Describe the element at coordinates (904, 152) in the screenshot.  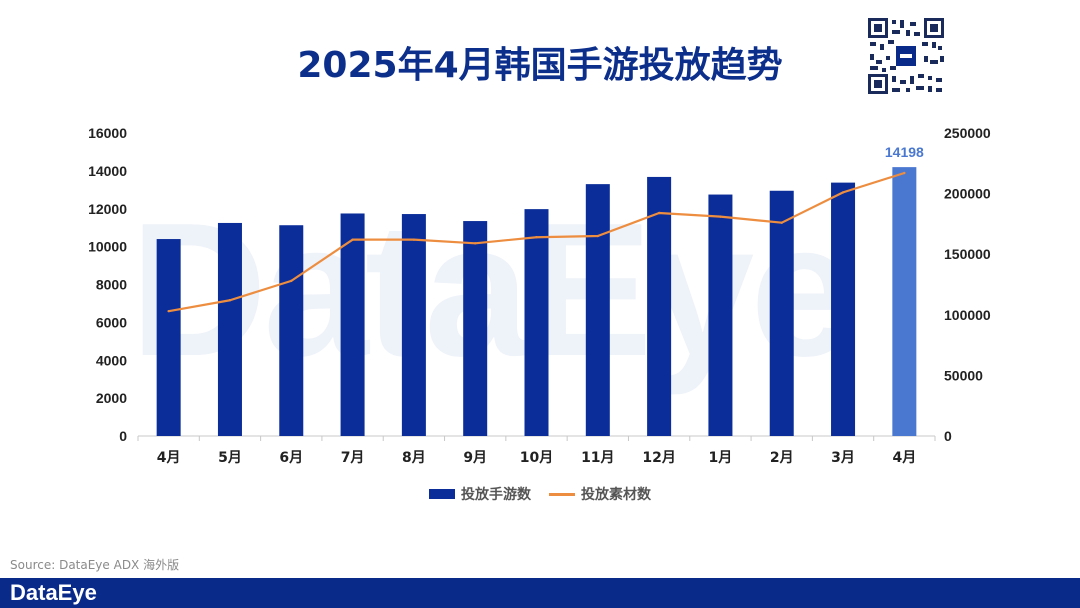
I see `data-label: 14198` at that location.